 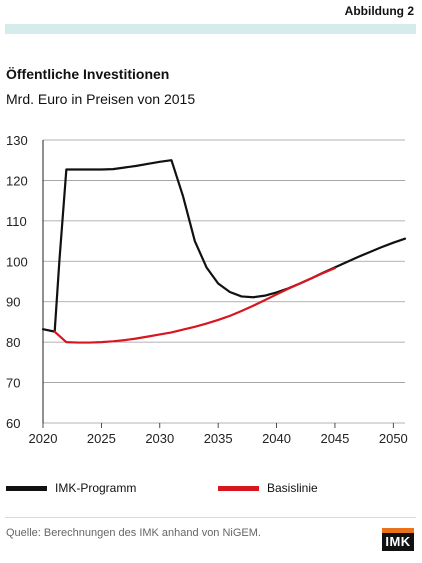 I want to click on chart-title: Öffentliche Investitionen, so click(x=88, y=74).